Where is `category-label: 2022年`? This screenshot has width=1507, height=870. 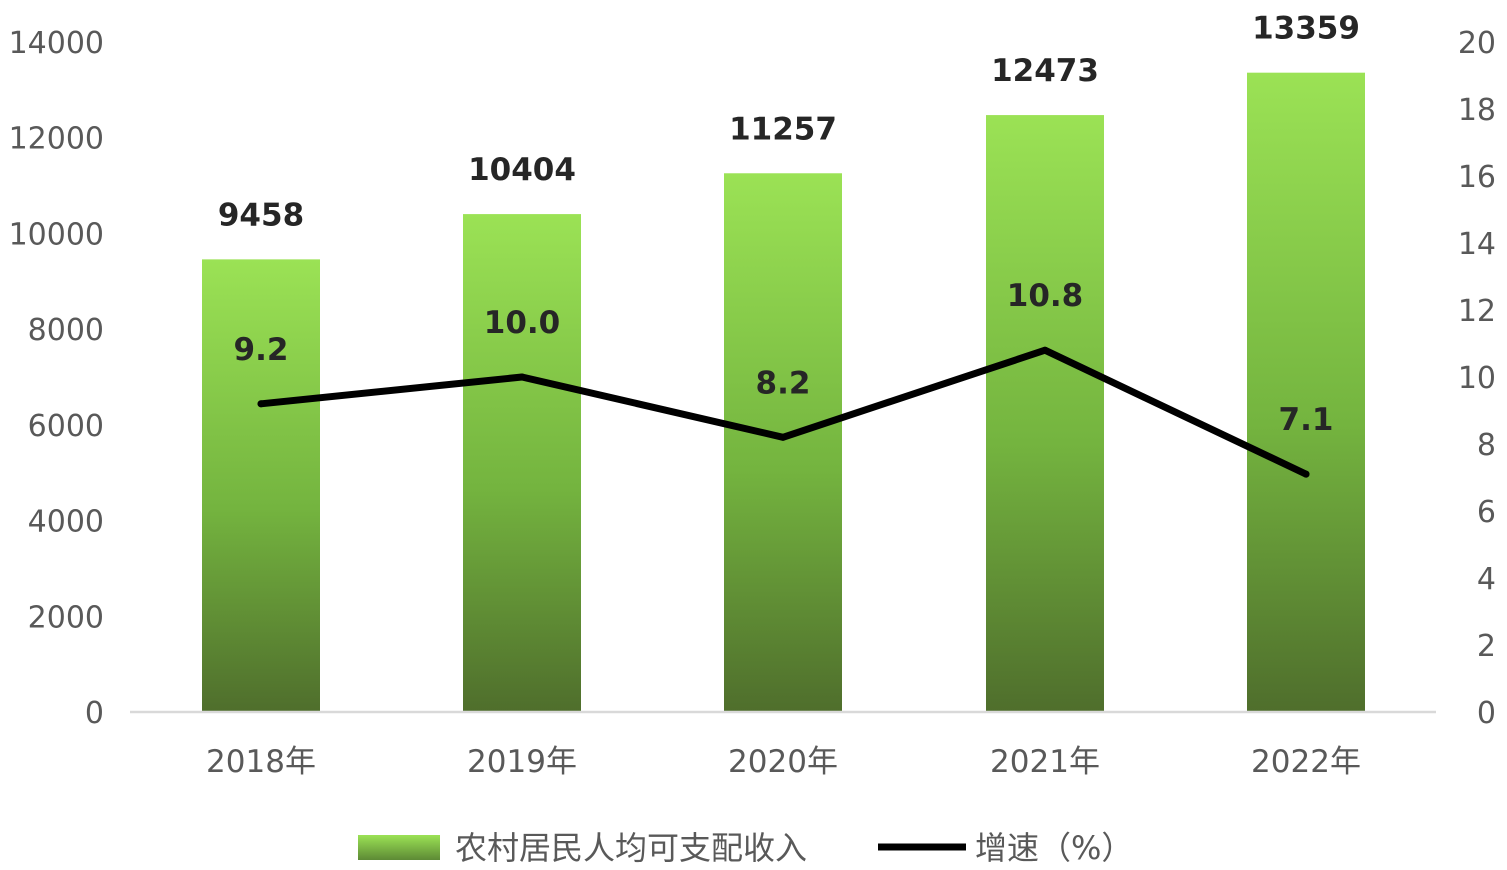
category-label: 2022年 is located at coordinates (1306, 762).